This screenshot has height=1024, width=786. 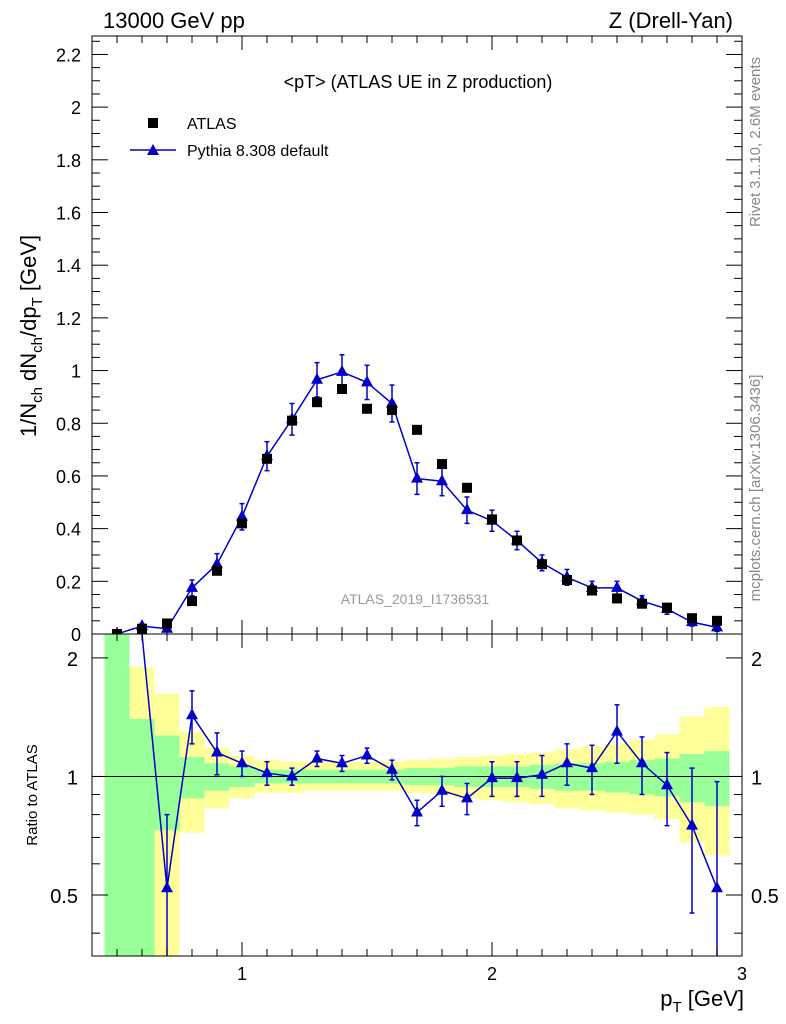 I want to click on ratio-ytick-label-right: 1, so click(x=756, y=778).